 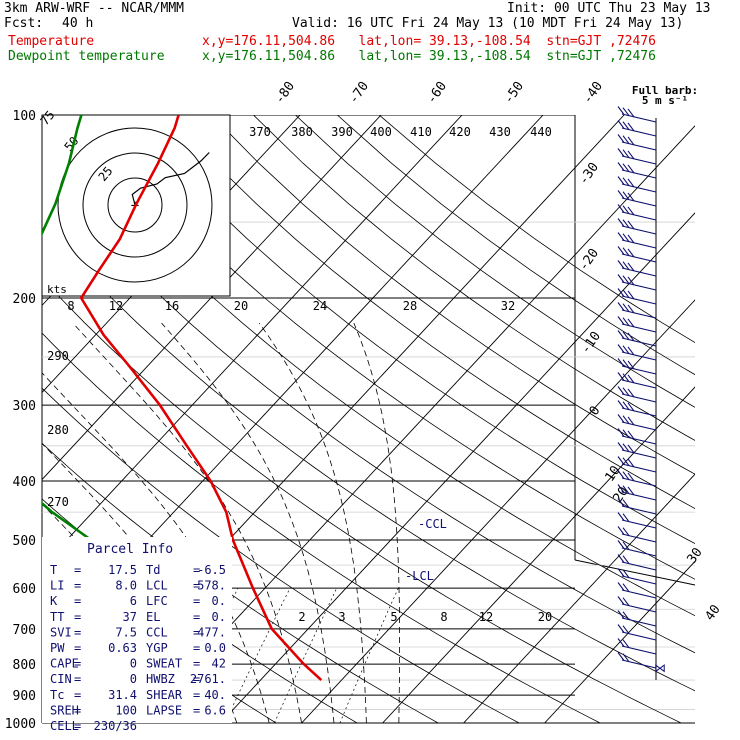 I want to click on wind-calm-marker: ⋈, so click(x=660, y=668).